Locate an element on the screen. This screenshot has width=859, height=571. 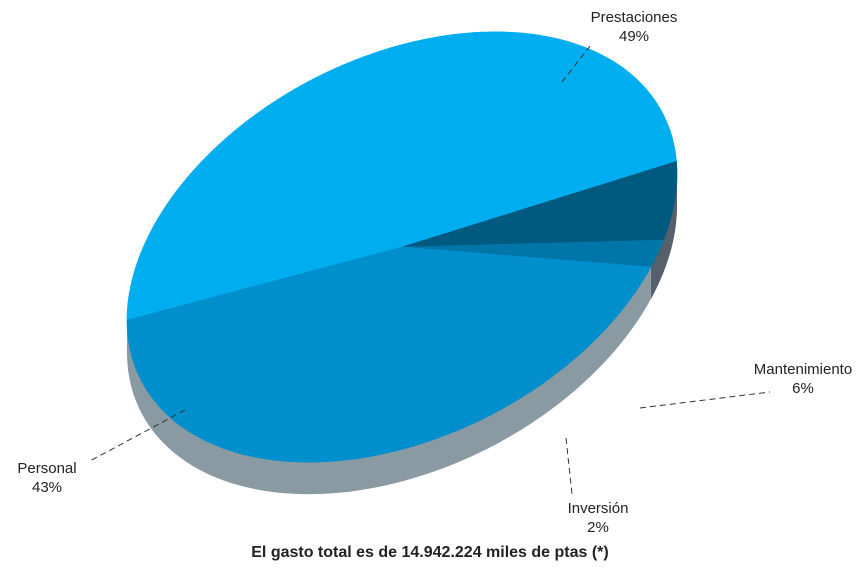
pie-slice-mantenimiento is located at coordinates (539, 204).